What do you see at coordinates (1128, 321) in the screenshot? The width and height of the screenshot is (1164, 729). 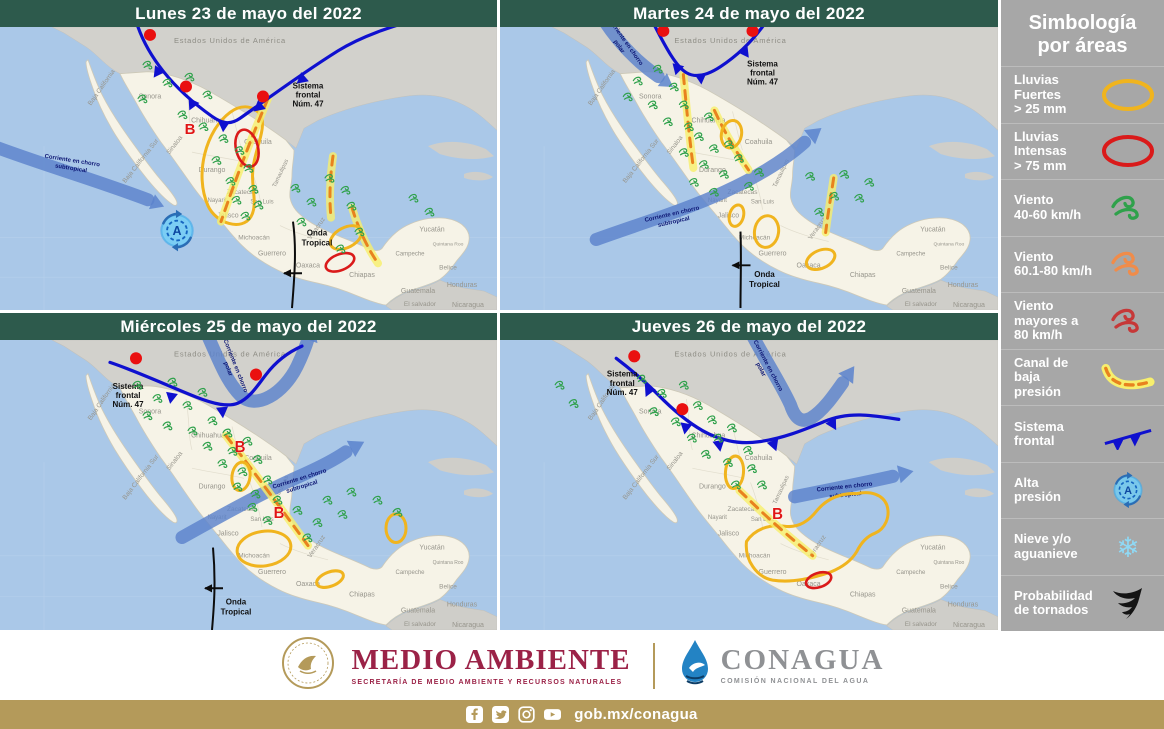 I see `wind-80-icon` at bounding box center [1128, 321].